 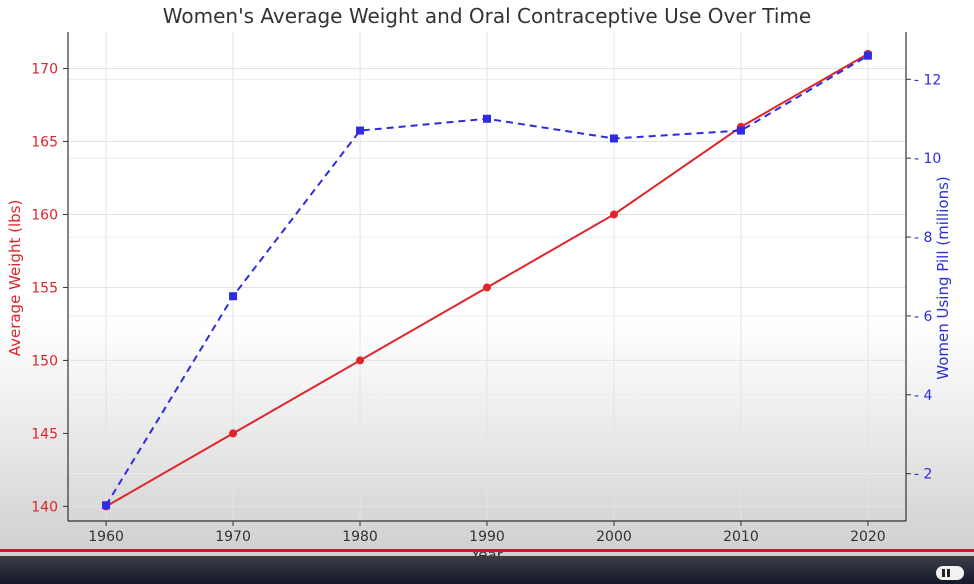 What do you see at coordinates (927, 80) in the screenshot?
I see `y-right-tick-label: - 12` at bounding box center [927, 80].